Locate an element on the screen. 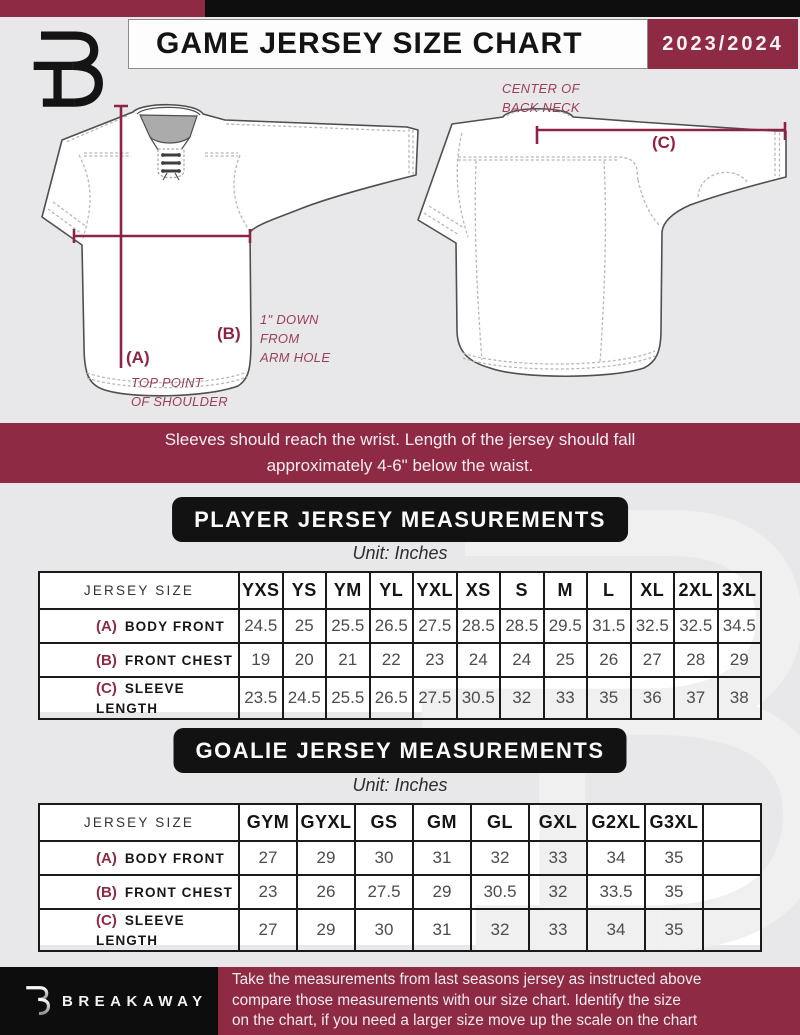  label-b-key: (B) is located at coordinates (229, 333).